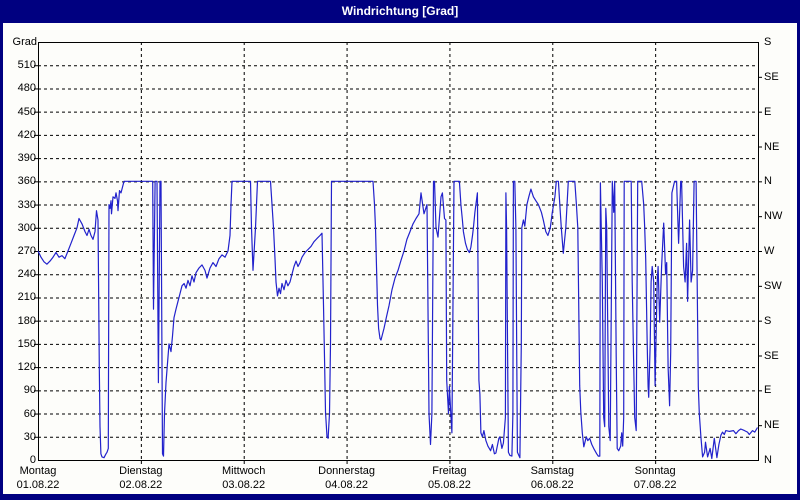  Describe the element at coordinates (26, 274) in the screenshot. I see `y-tick-label-left: 240` at that location.